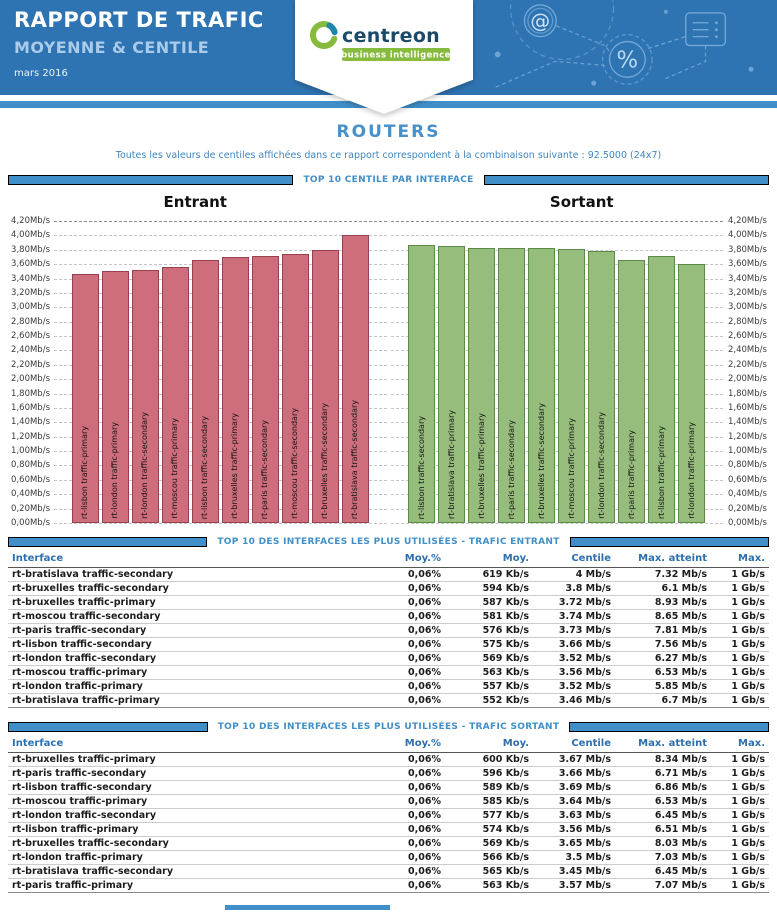 The width and height of the screenshot is (777, 914). What do you see at coordinates (195, 857) in the screenshot?
I see `interface-name: rt-london traffic-primary` at bounding box center [195, 857].